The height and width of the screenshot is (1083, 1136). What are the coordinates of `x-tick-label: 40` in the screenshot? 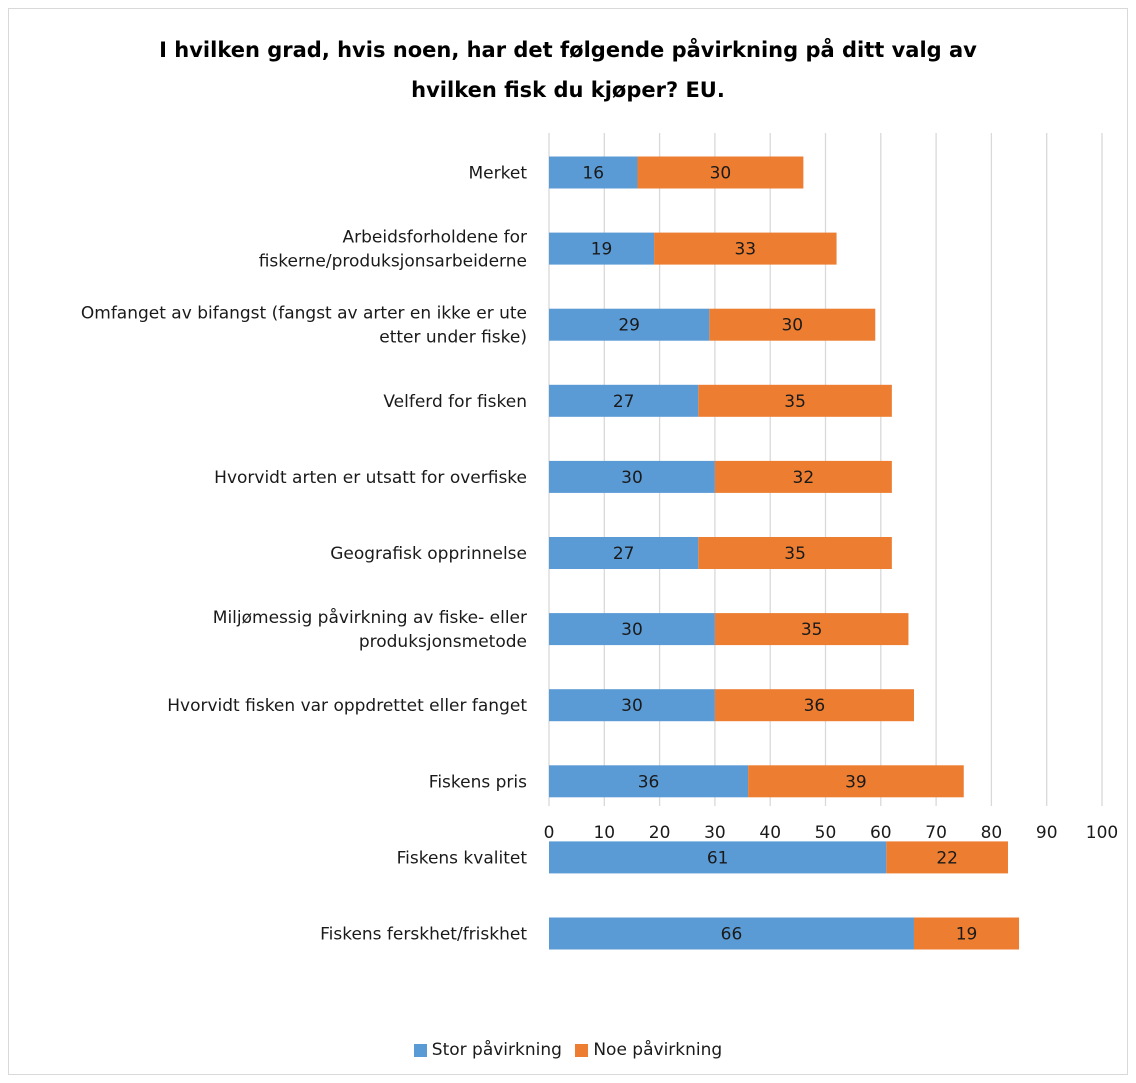 It's located at (770, 833).